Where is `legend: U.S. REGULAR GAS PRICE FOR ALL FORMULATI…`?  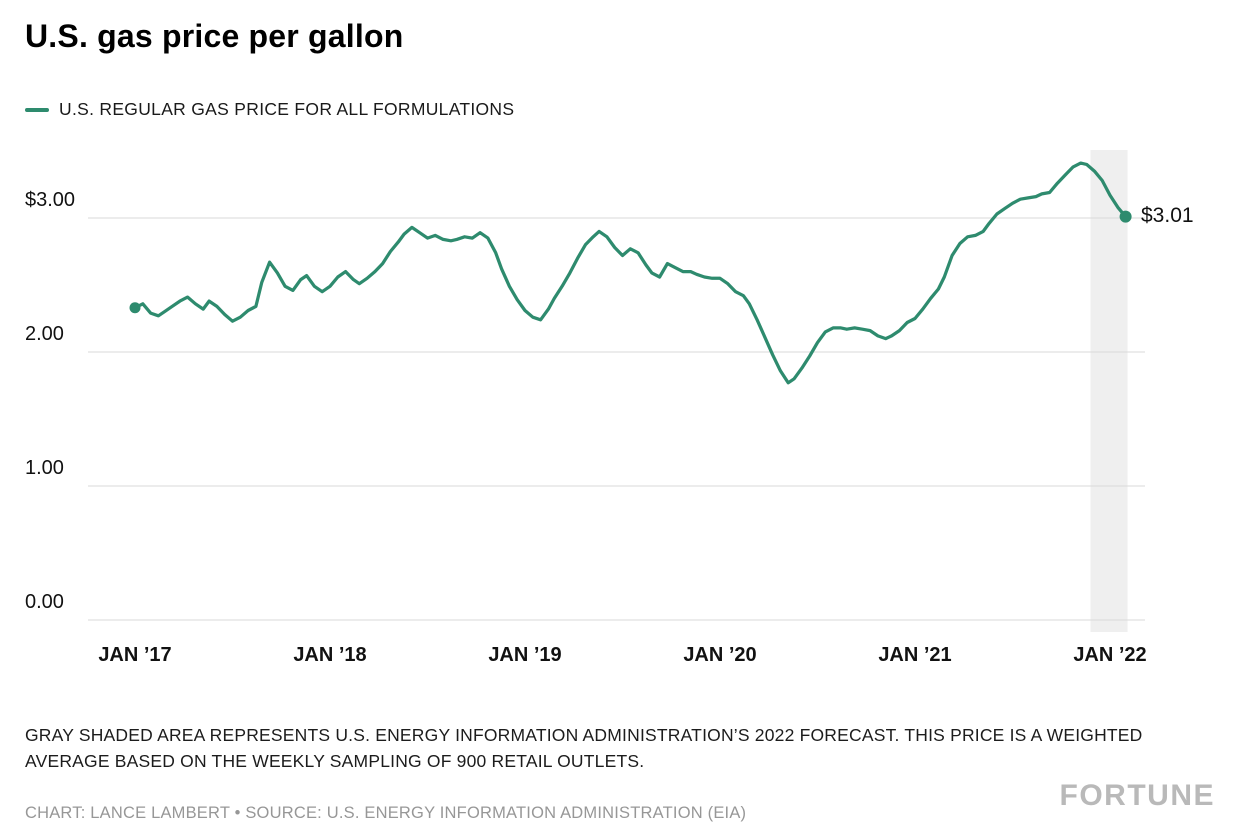
legend: U.S. REGULAR GAS PRICE FOR ALL FORMULATI… is located at coordinates (269, 109).